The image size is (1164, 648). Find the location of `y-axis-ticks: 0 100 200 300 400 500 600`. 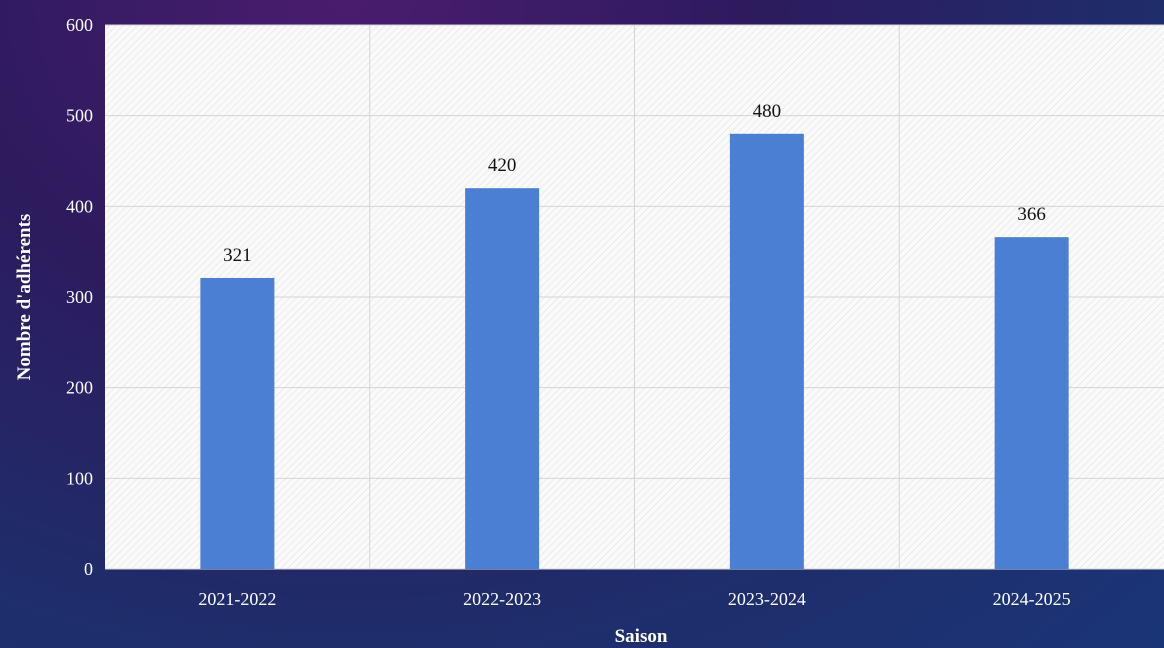

y-axis-ticks: 0 100 200 300 400 500 600 is located at coordinates (79, 297).